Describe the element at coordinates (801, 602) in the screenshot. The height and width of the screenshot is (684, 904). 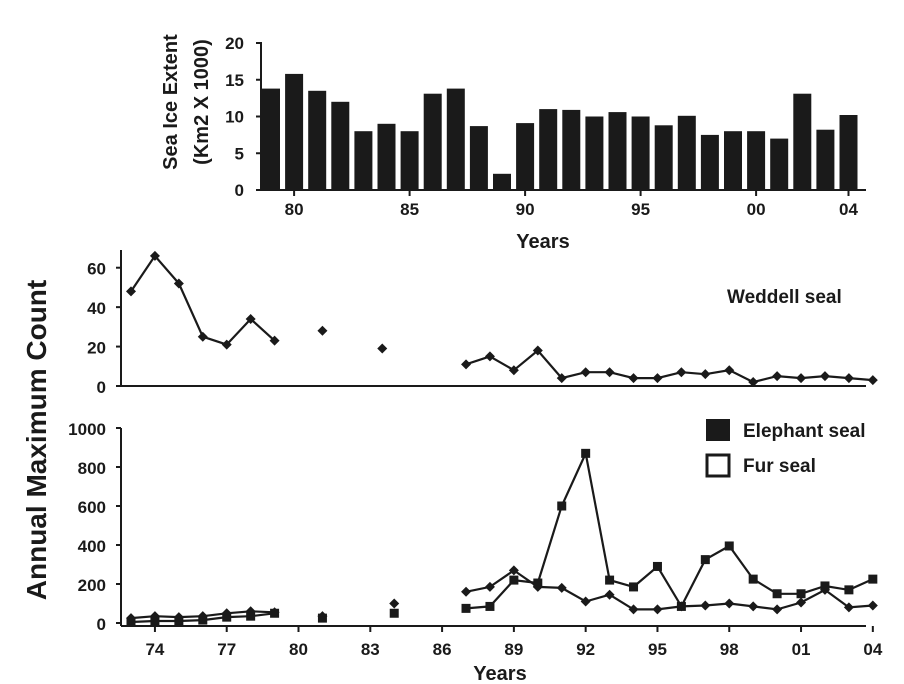
I see `fur-seal-point-2001` at that location.